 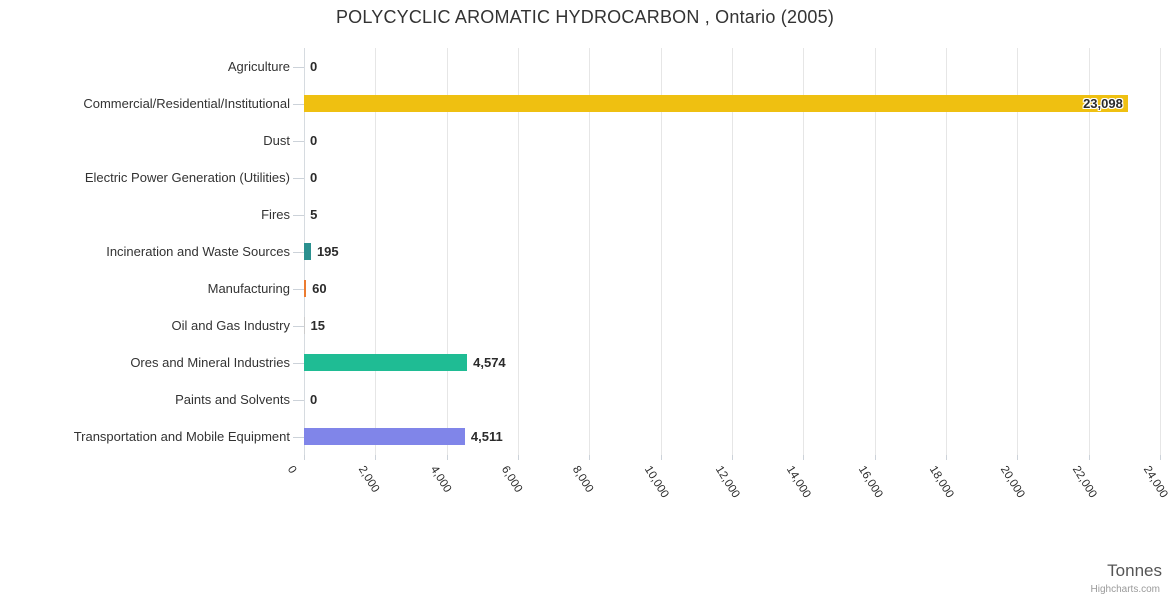 What do you see at coordinates (583, 479) in the screenshot?
I see `x-axis-tick-label: 8,000` at bounding box center [583, 479].